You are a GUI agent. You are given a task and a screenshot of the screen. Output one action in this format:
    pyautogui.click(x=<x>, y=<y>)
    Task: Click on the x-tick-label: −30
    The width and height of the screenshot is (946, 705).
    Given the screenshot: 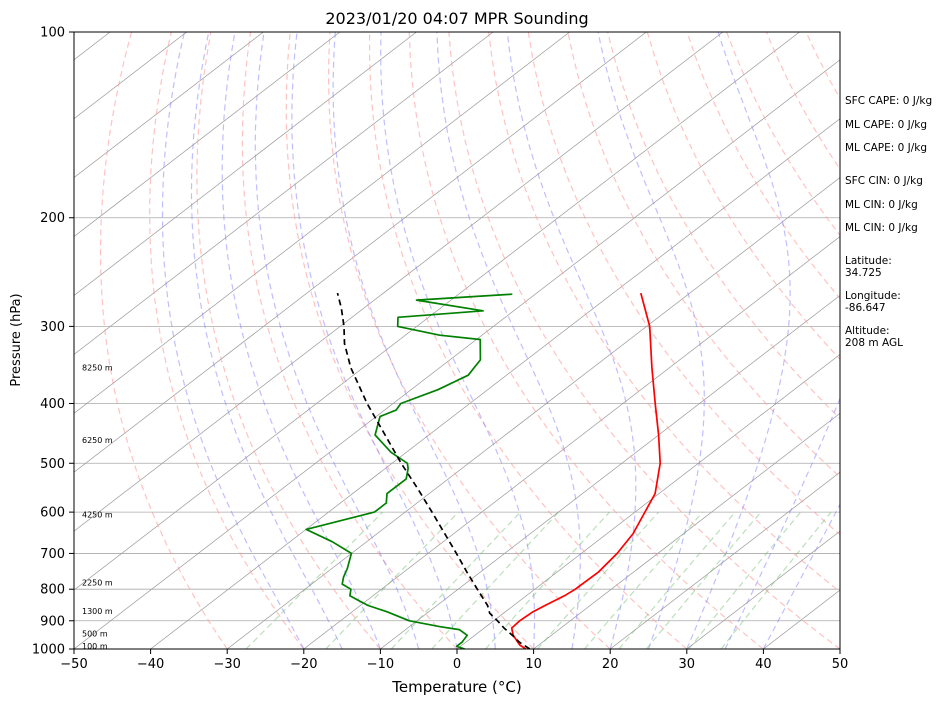 What is the action you would take?
    pyautogui.click(x=226, y=664)
    